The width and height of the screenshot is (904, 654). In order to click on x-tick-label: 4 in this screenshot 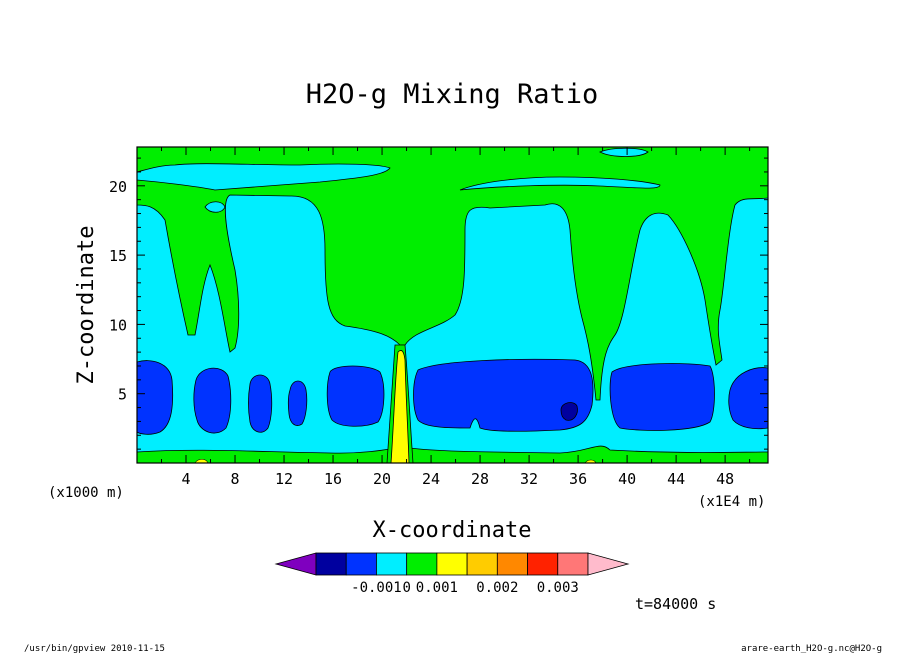, I will do `click(185, 479)`.